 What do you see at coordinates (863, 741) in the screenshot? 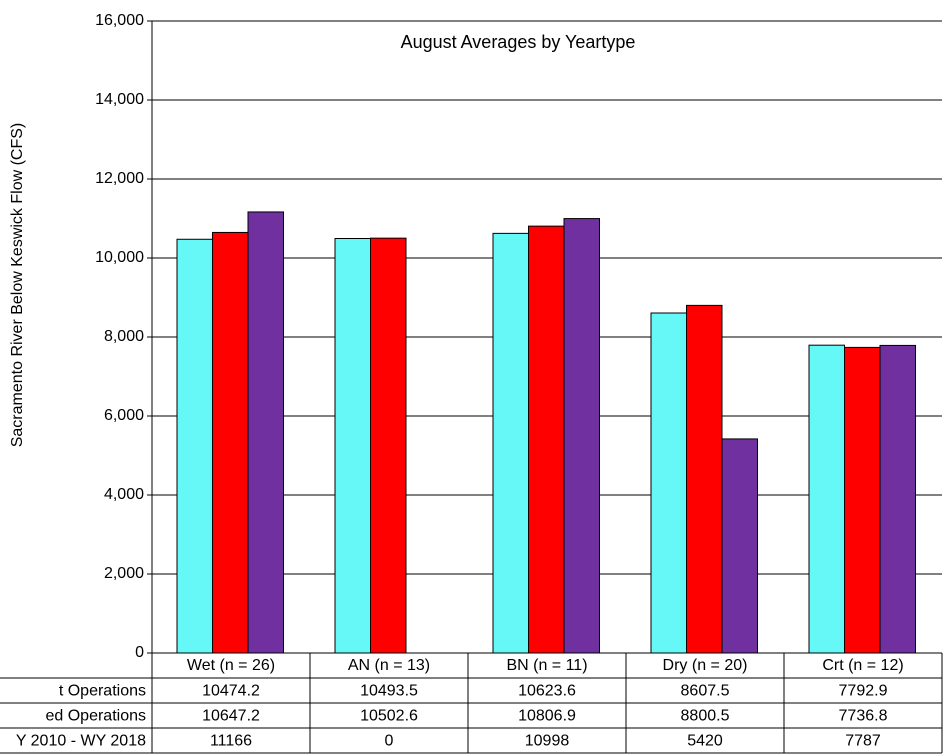
I see `data-label: 7787` at bounding box center [863, 741].